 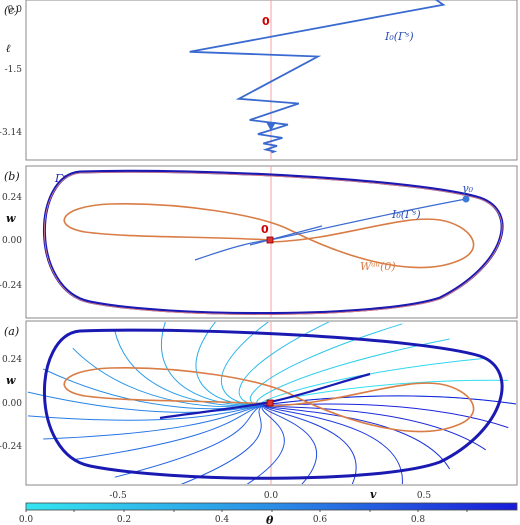 I want to click on panel-c-curve-label: I₀(Γˢ), so click(x=399, y=36).